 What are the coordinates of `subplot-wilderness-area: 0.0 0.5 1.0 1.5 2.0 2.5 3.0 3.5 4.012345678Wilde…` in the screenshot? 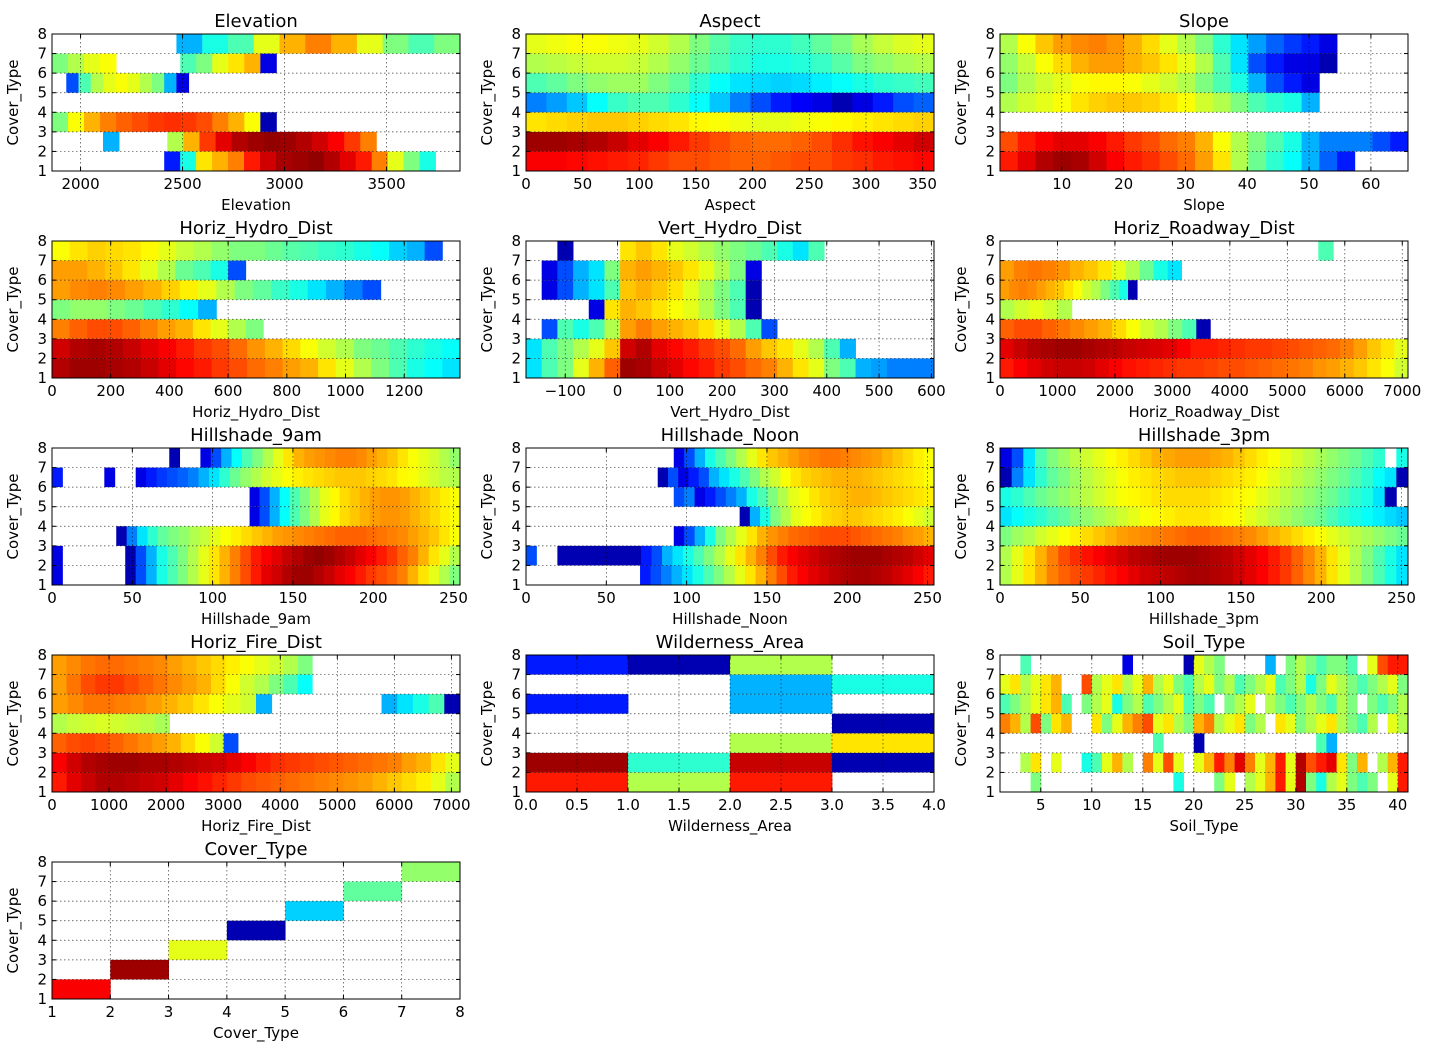 It's located at (712, 734).